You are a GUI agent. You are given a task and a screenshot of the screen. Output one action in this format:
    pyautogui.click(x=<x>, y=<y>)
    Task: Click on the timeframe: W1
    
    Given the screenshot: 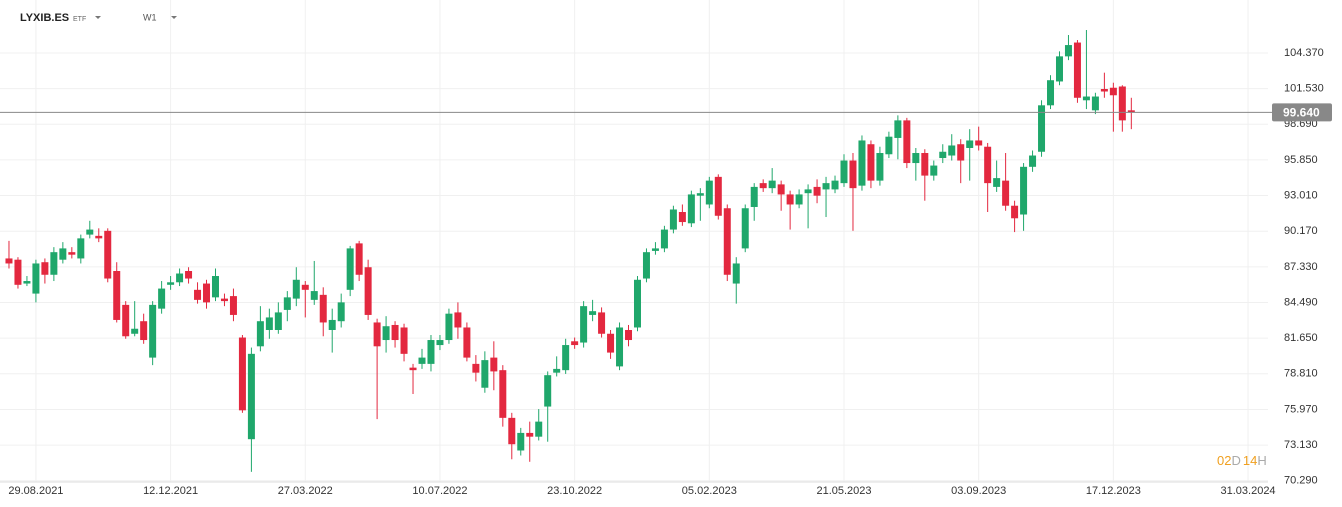 What is the action you would take?
    pyautogui.click(x=150, y=17)
    